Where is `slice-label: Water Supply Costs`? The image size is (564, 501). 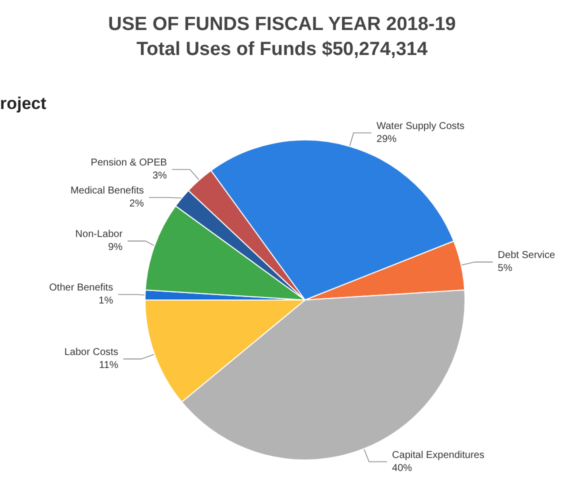 slice-label: Water Supply Costs is located at coordinates (420, 126).